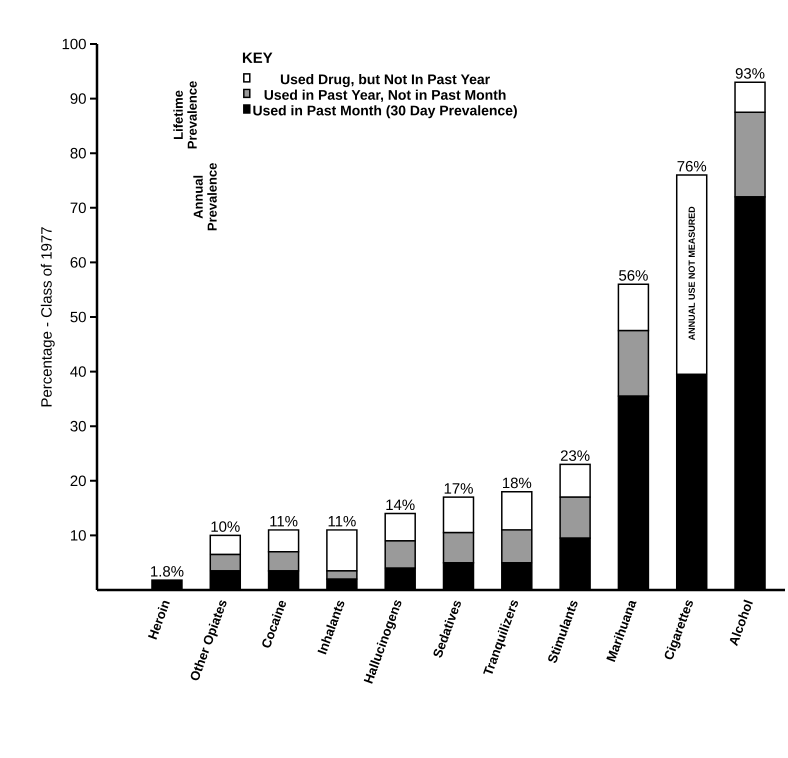 The image size is (788, 758). What do you see at coordinates (78, 535) in the screenshot?
I see `y-tick-label: 10` at bounding box center [78, 535].